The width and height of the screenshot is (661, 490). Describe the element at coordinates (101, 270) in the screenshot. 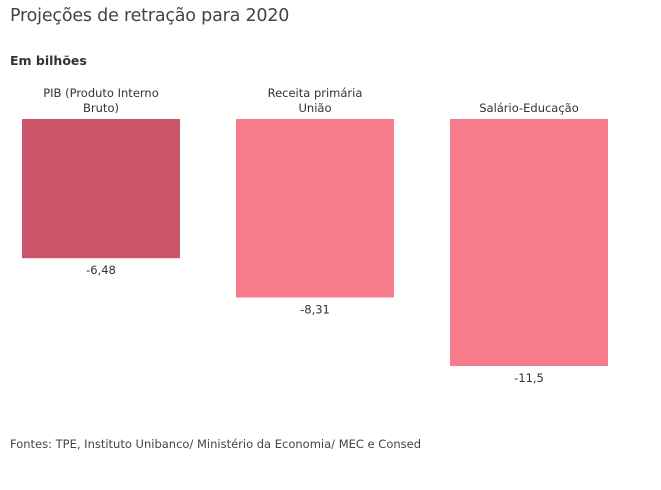

I see `value-label-1: -6,48` at that location.